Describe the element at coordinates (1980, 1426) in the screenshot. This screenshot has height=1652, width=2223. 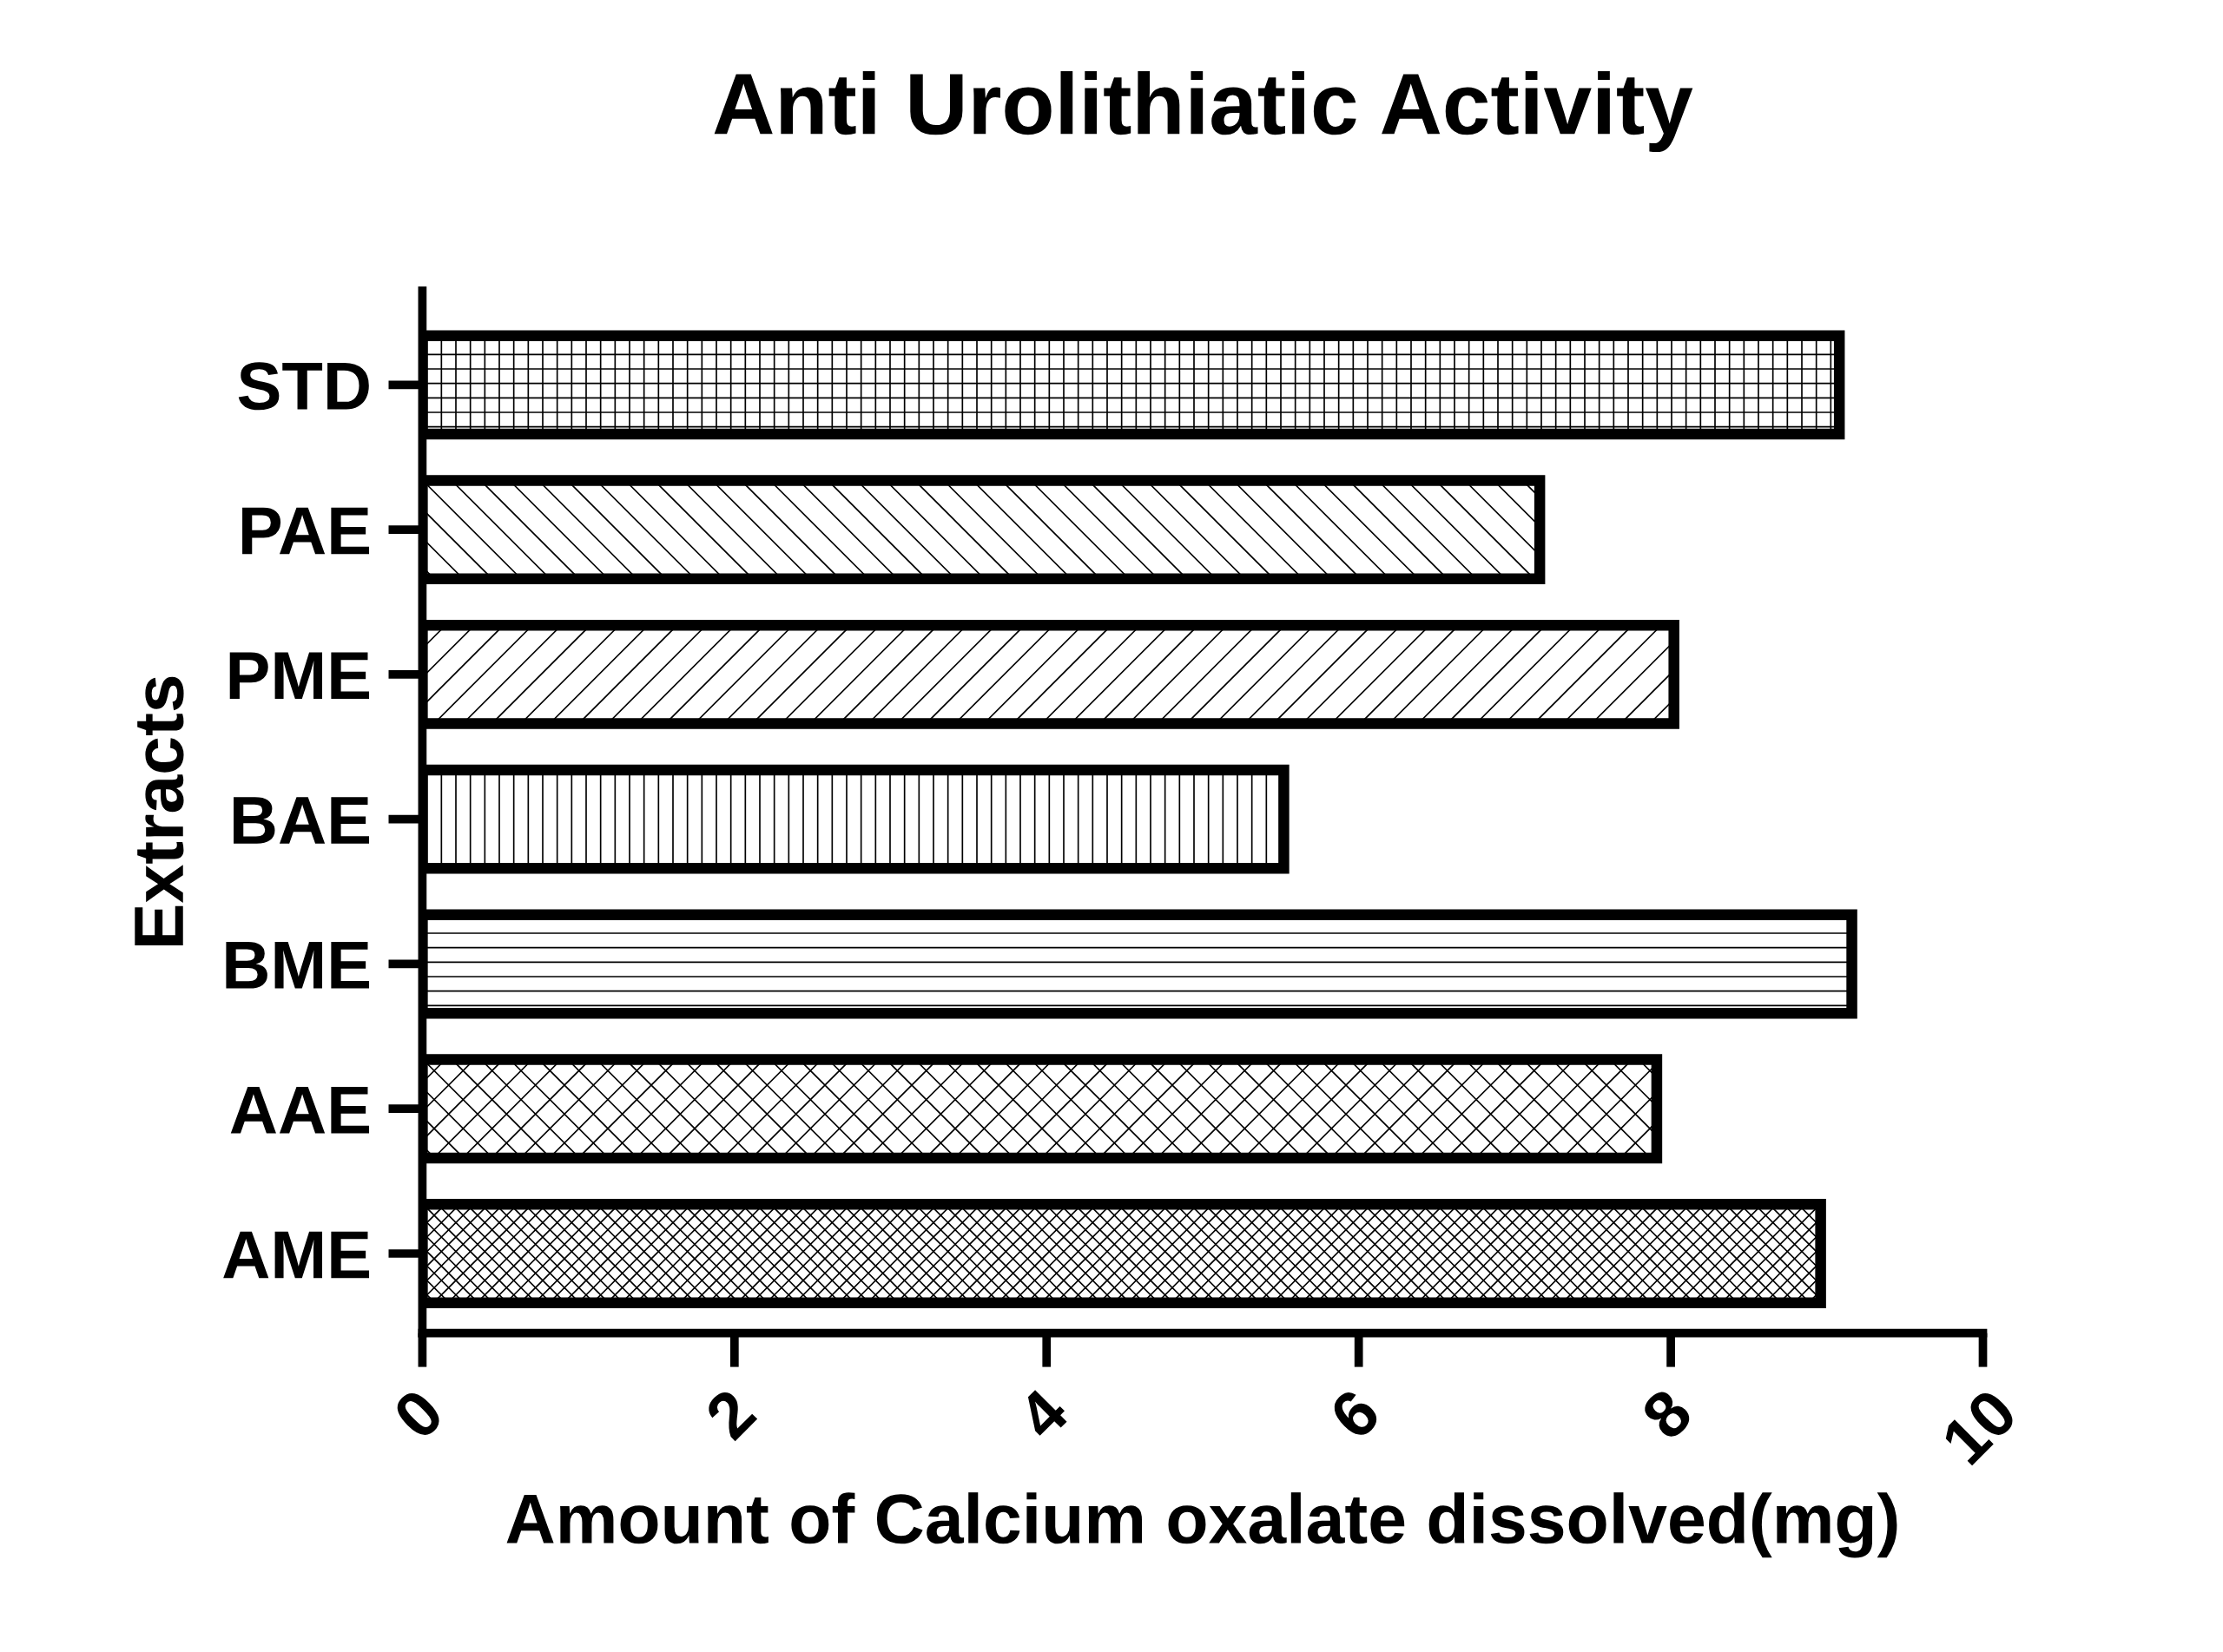
I see `x-tick-label: 10` at that location.